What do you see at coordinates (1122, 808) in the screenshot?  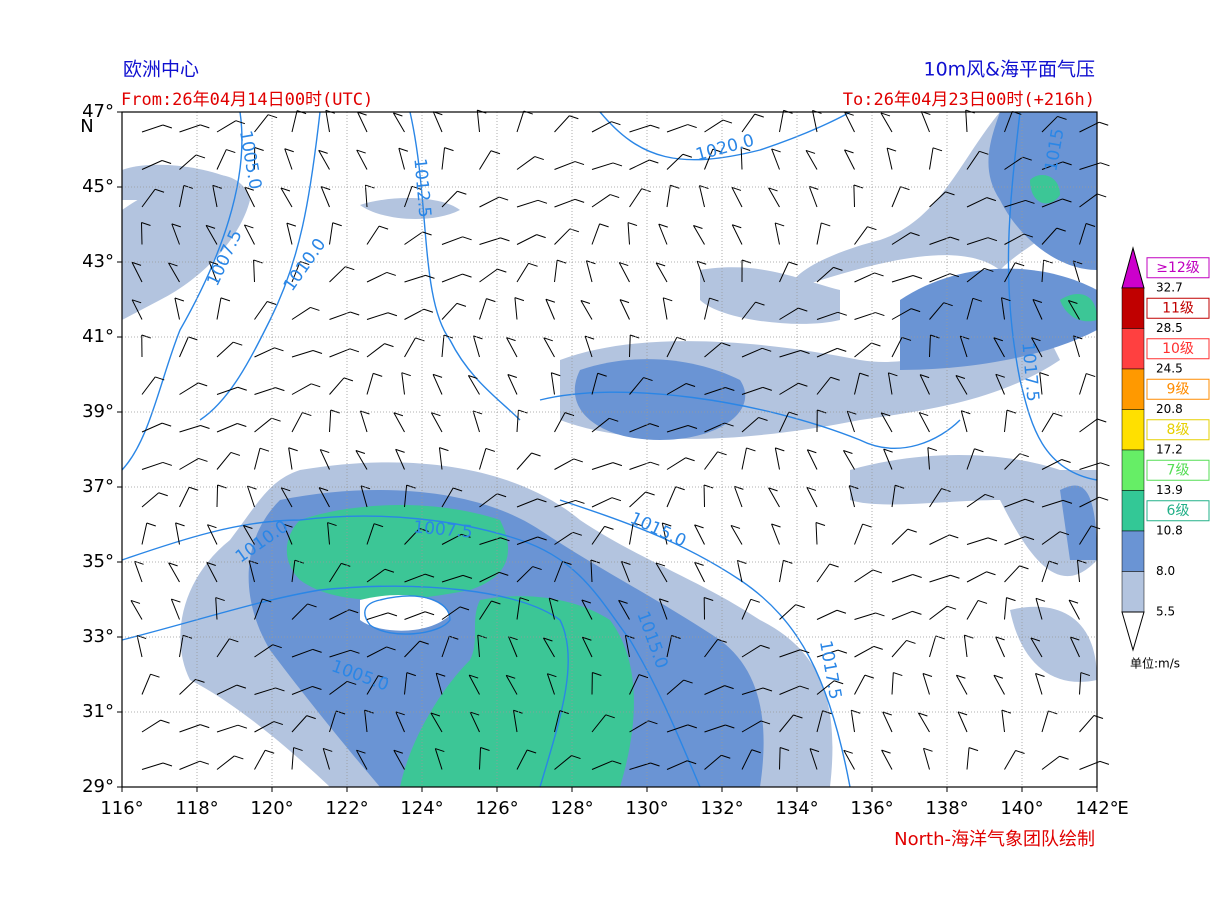 I see `lon-unit: E` at bounding box center [1122, 808].